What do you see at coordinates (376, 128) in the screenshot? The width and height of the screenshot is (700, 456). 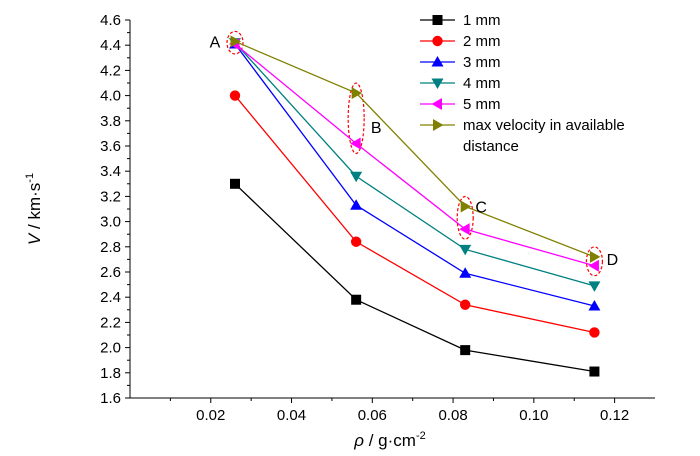 I see `annotation-label-b: B` at bounding box center [376, 128].